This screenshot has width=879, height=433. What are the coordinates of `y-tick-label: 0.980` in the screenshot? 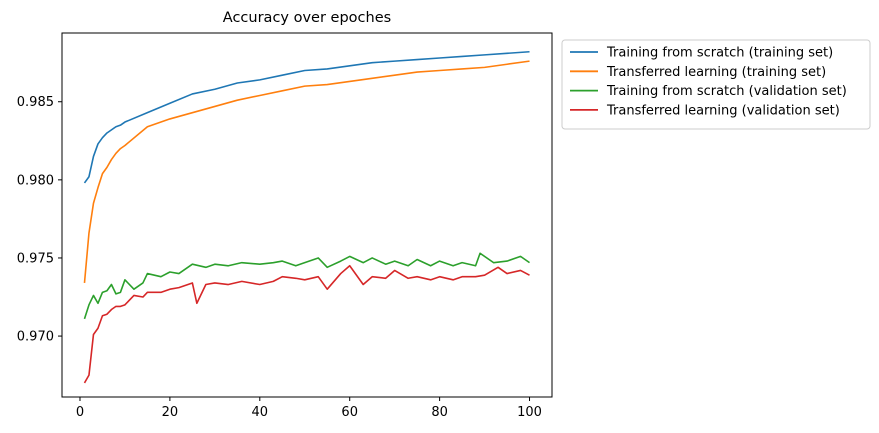 It's located at (35, 180).